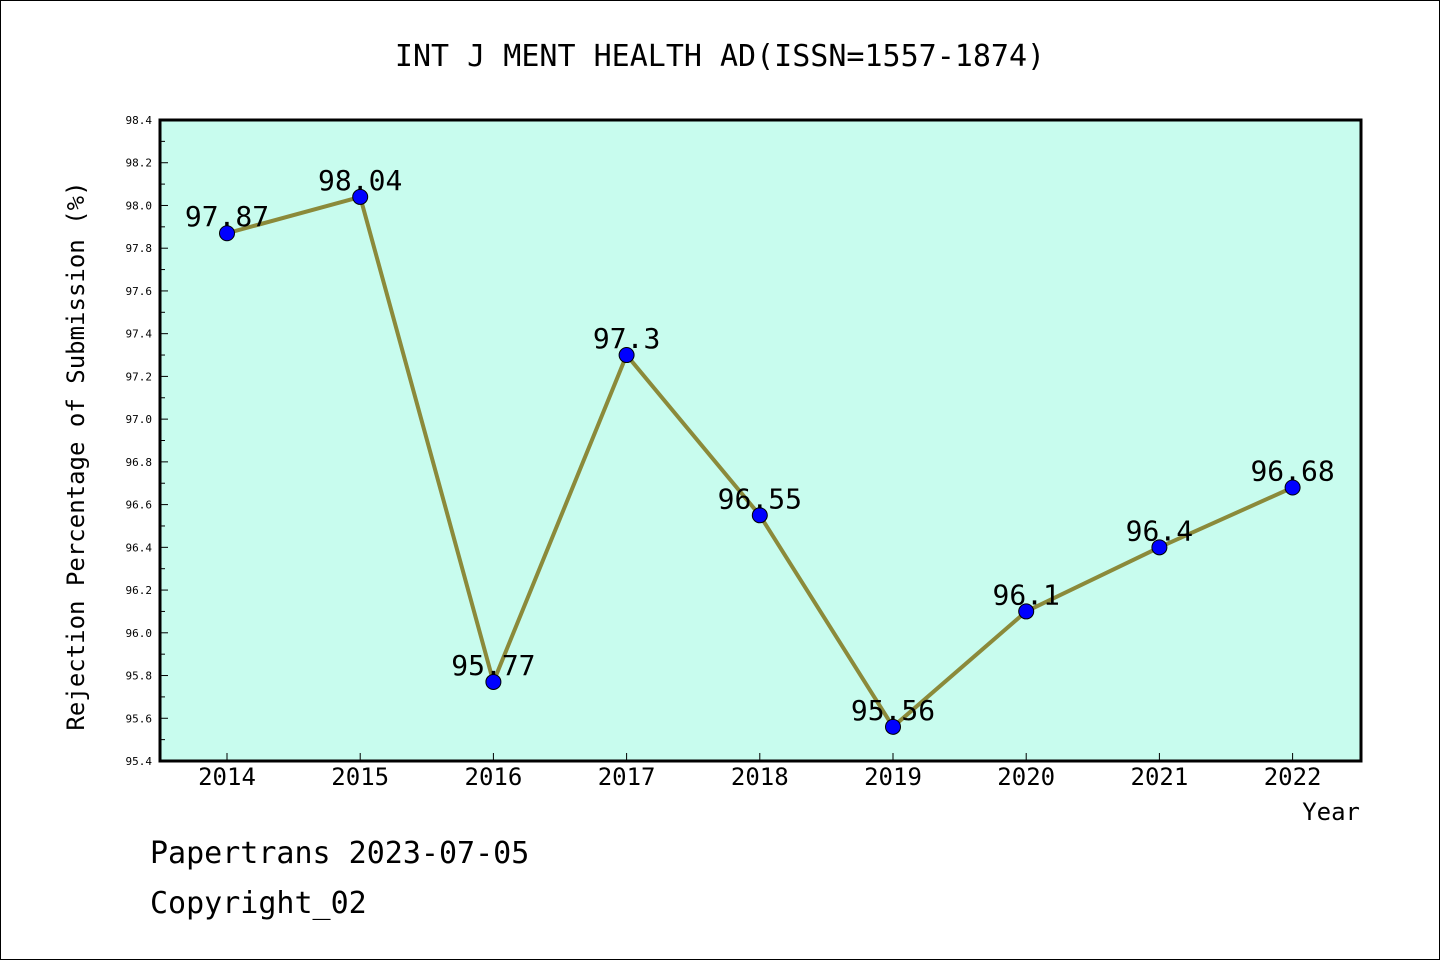  What do you see at coordinates (720, 56) in the screenshot?
I see `chart-title: INT J MENT HEALTH AD(ISSN=1557-1874)` at bounding box center [720, 56].